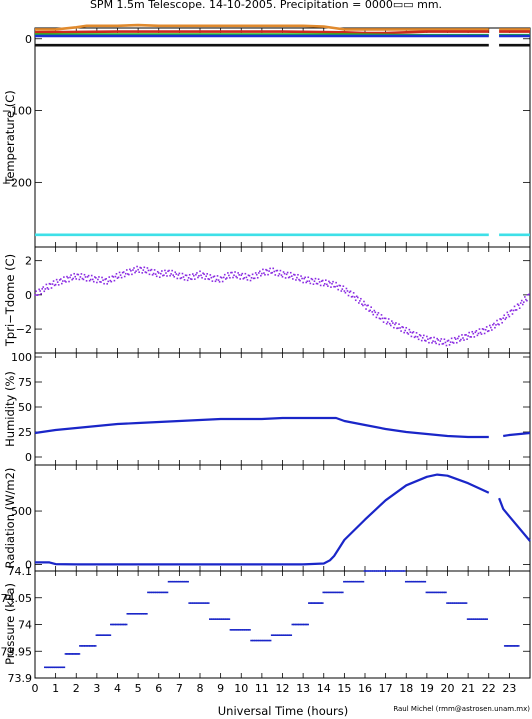  I want to click on x-tick-label: 12, so click(283, 688).